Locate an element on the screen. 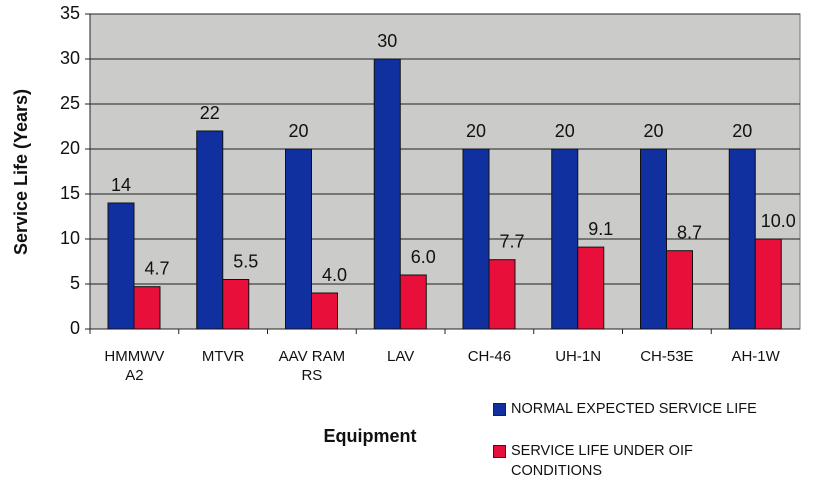 The image size is (814, 483). y-tick-label: 15 is located at coordinates (70, 193).